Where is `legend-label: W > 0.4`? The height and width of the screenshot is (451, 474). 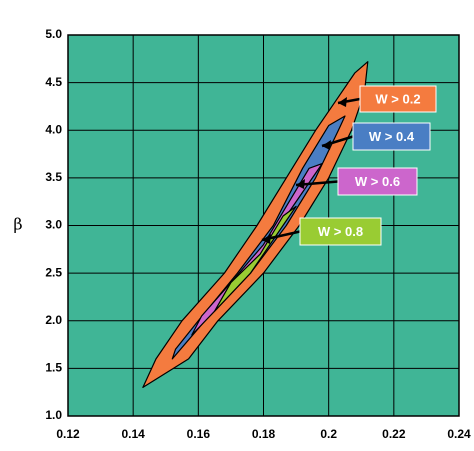
legend-label: W > 0.4 is located at coordinates (392, 136).